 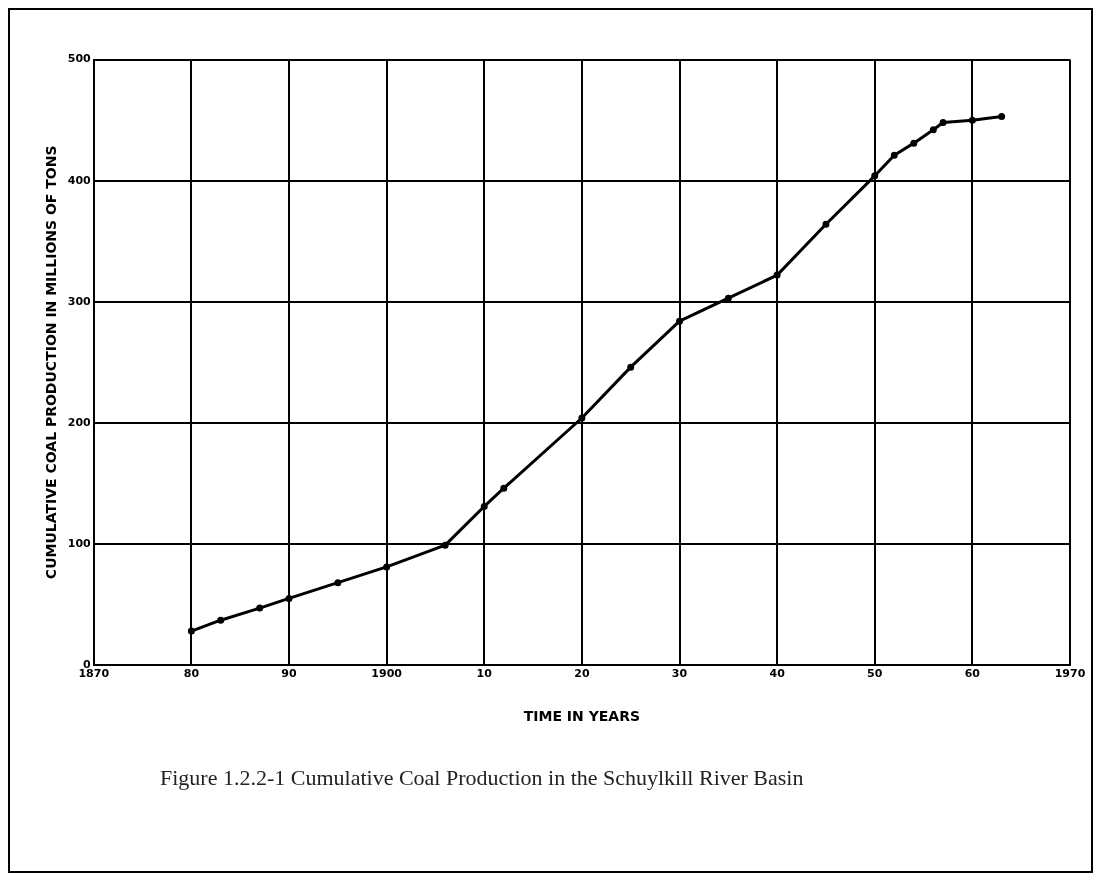 I want to click on x-tick-label: 10, so click(x=484, y=674).